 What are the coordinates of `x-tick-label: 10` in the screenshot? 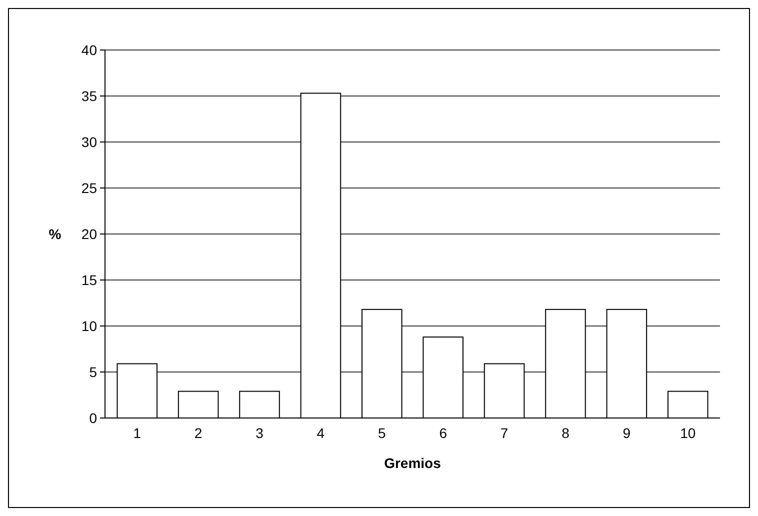 It's located at (688, 433).